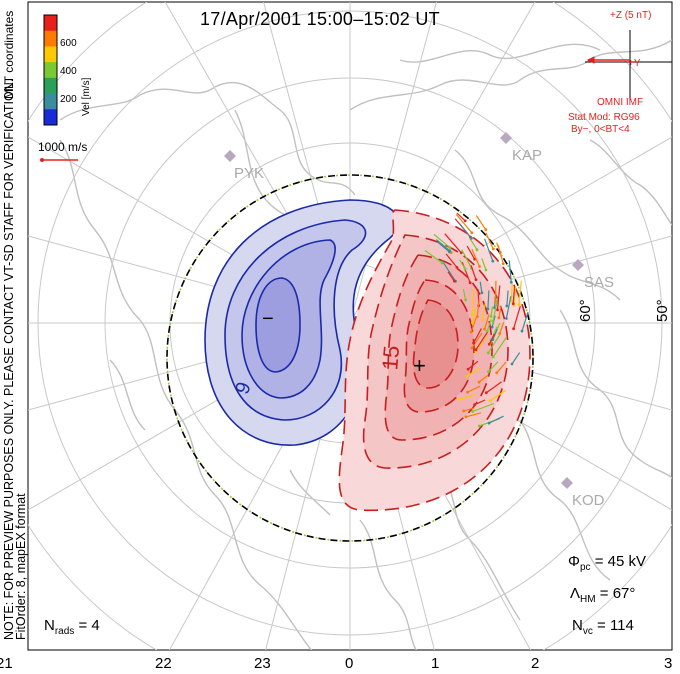  Describe the element at coordinates (620, 561) in the screenshot. I see `phi-value: = 45 kV` at that location.